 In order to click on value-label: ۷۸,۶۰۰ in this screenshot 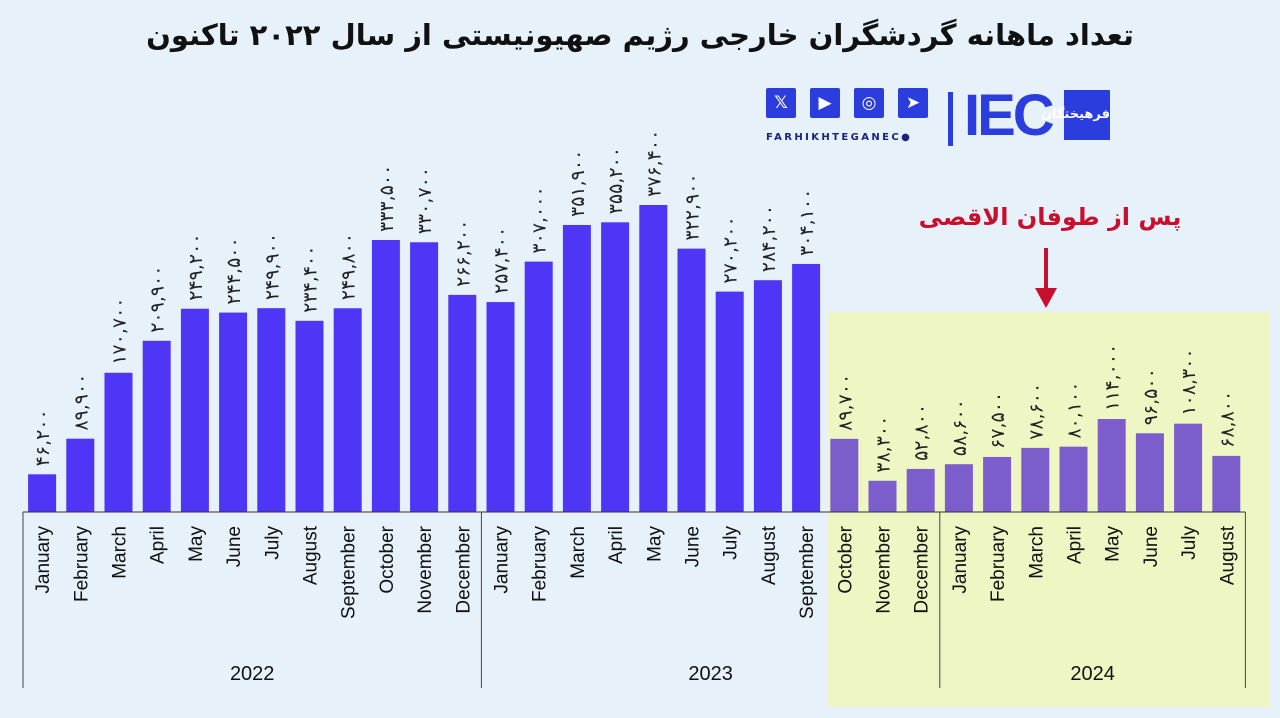, I will do `click(1036, 411)`.